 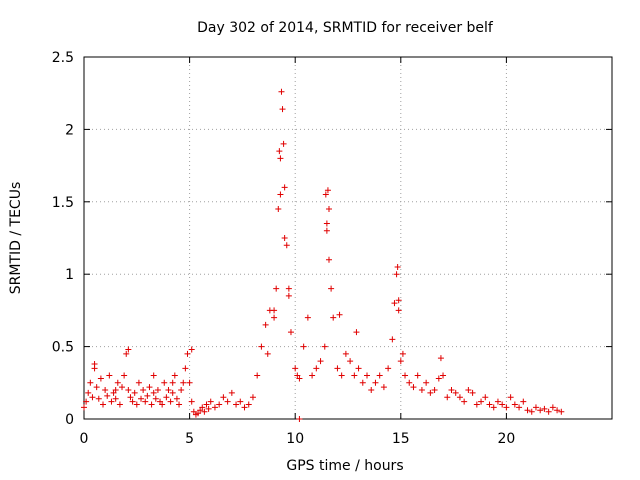 What do you see at coordinates (295, 439) in the screenshot?
I see `x-tick-label: 10` at bounding box center [295, 439].